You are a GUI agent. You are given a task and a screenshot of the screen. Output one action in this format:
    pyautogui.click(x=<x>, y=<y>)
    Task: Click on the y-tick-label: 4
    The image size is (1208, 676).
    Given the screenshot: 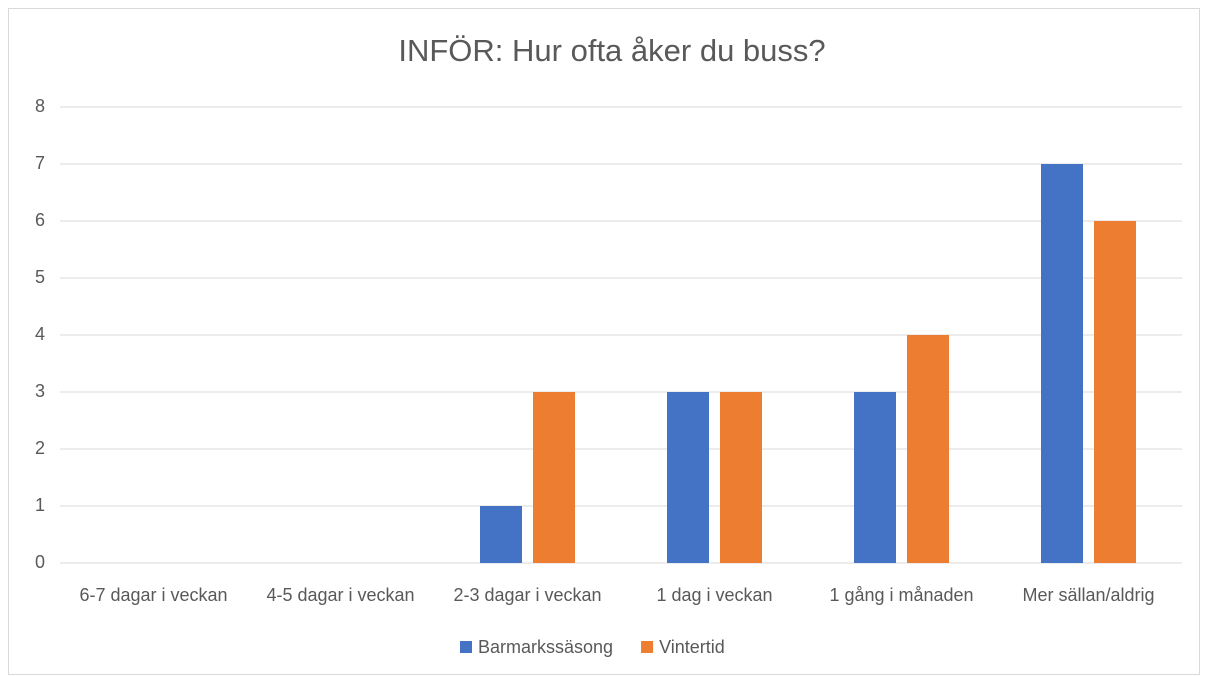 What is the action you would take?
    pyautogui.click(x=40, y=334)
    